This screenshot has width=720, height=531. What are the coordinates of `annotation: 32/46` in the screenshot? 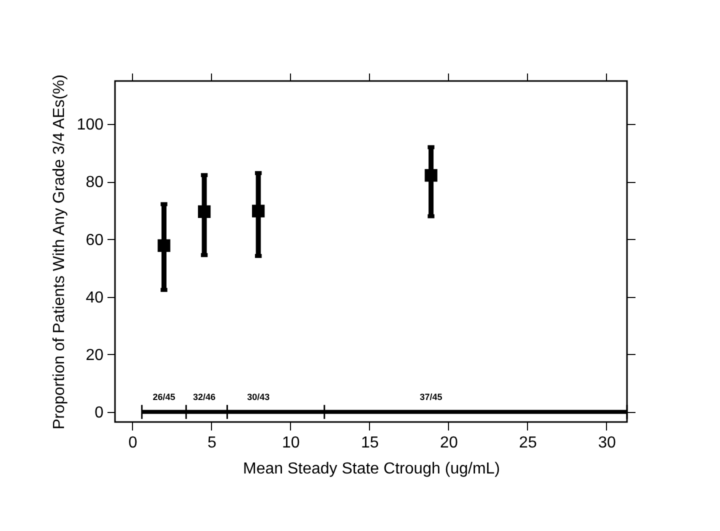 It's located at (204, 397).